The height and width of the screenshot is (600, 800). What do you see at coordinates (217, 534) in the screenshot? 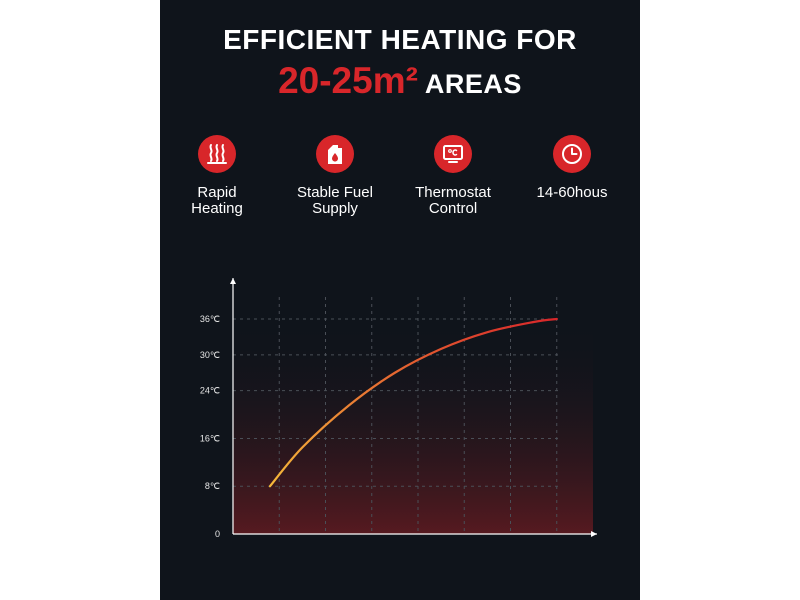
I see `y-tick-label: 0` at bounding box center [217, 534].